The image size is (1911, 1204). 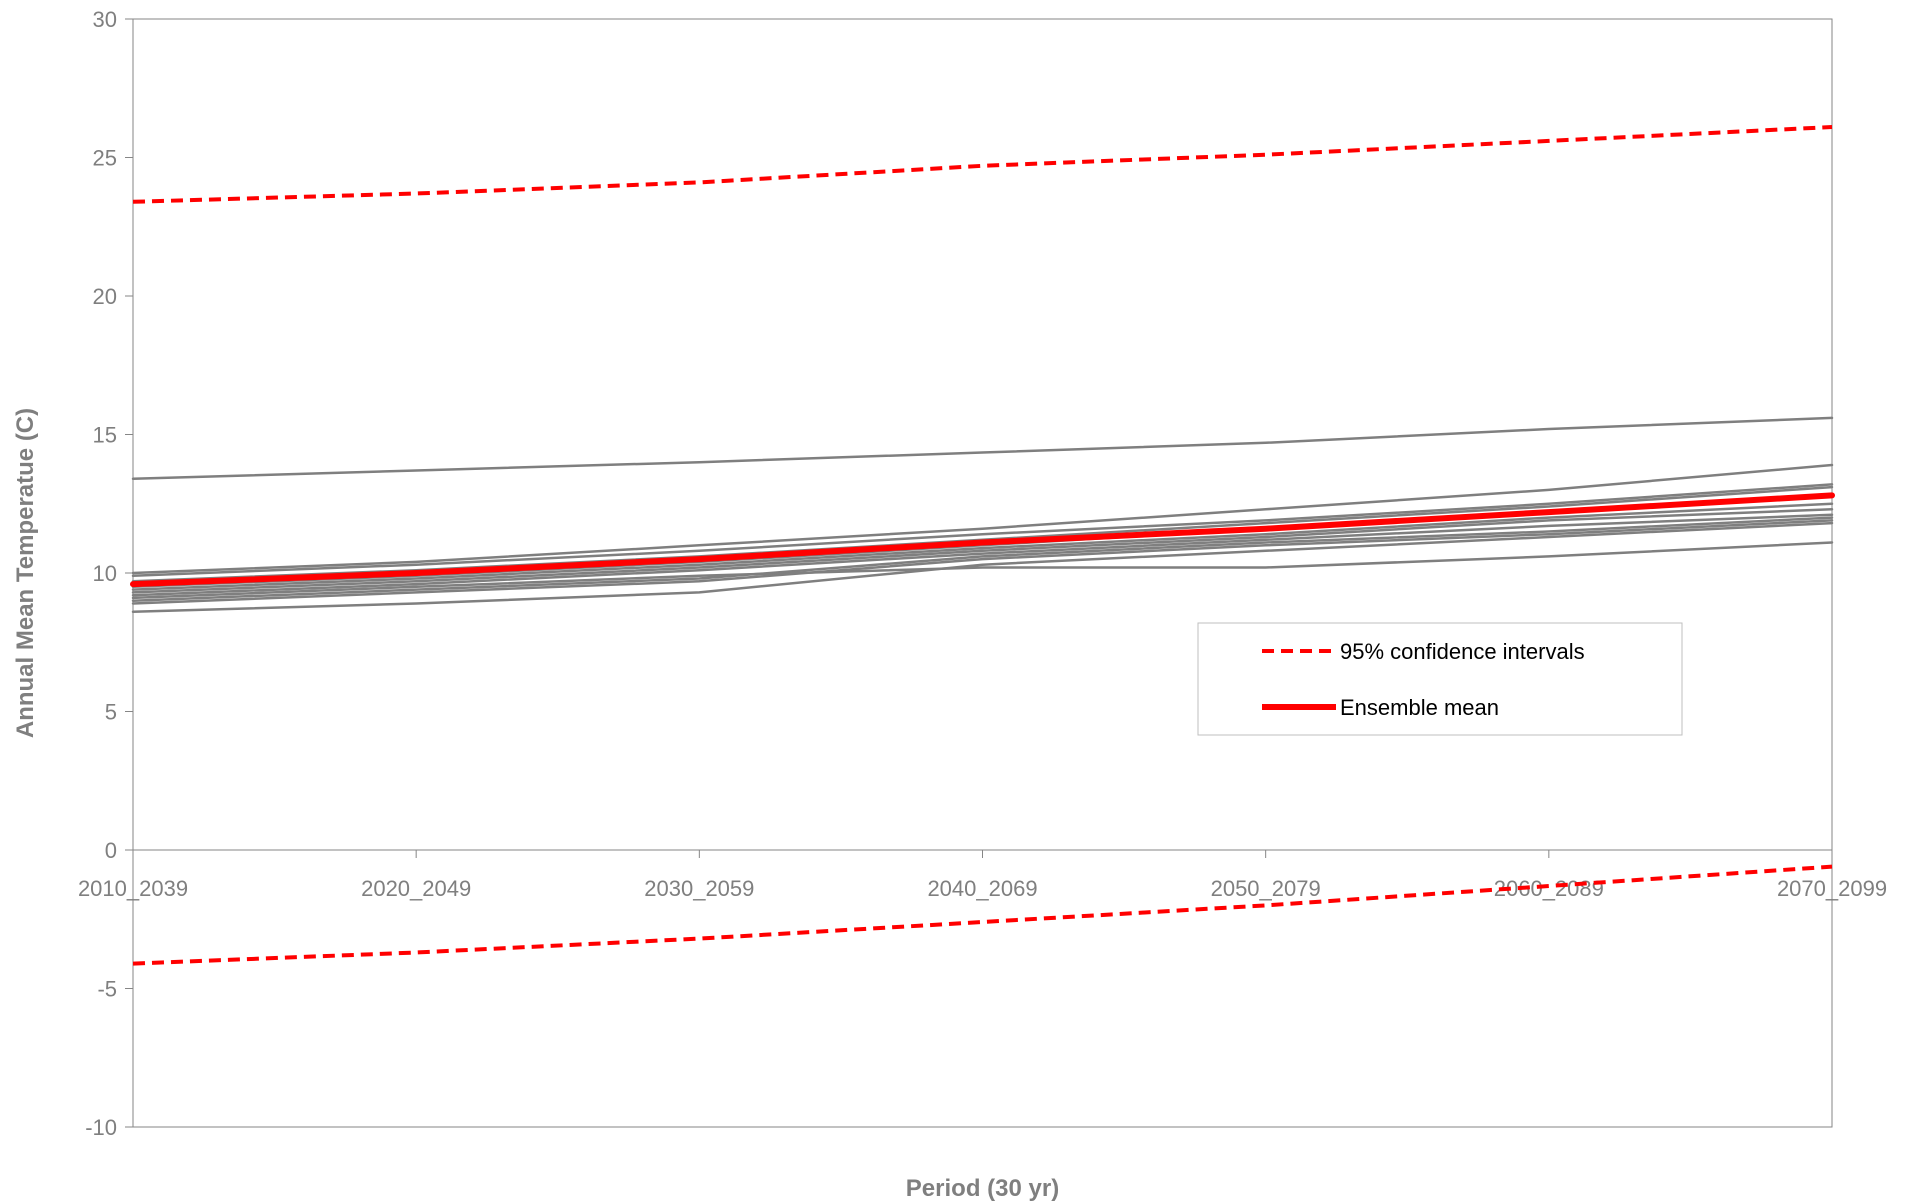 I want to click on legend: 95% confidence intervals Ensemble mean, so click(x=1440, y=679).